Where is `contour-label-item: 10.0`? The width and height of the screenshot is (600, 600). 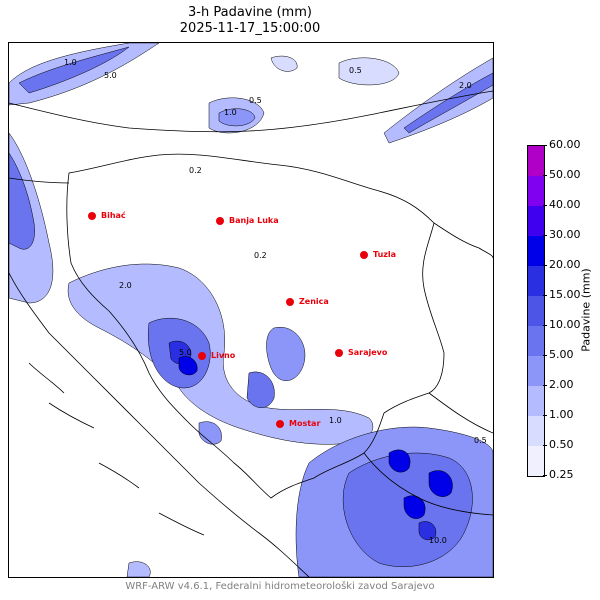 contour-label-item: 10.0 is located at coordinates (438, 540).